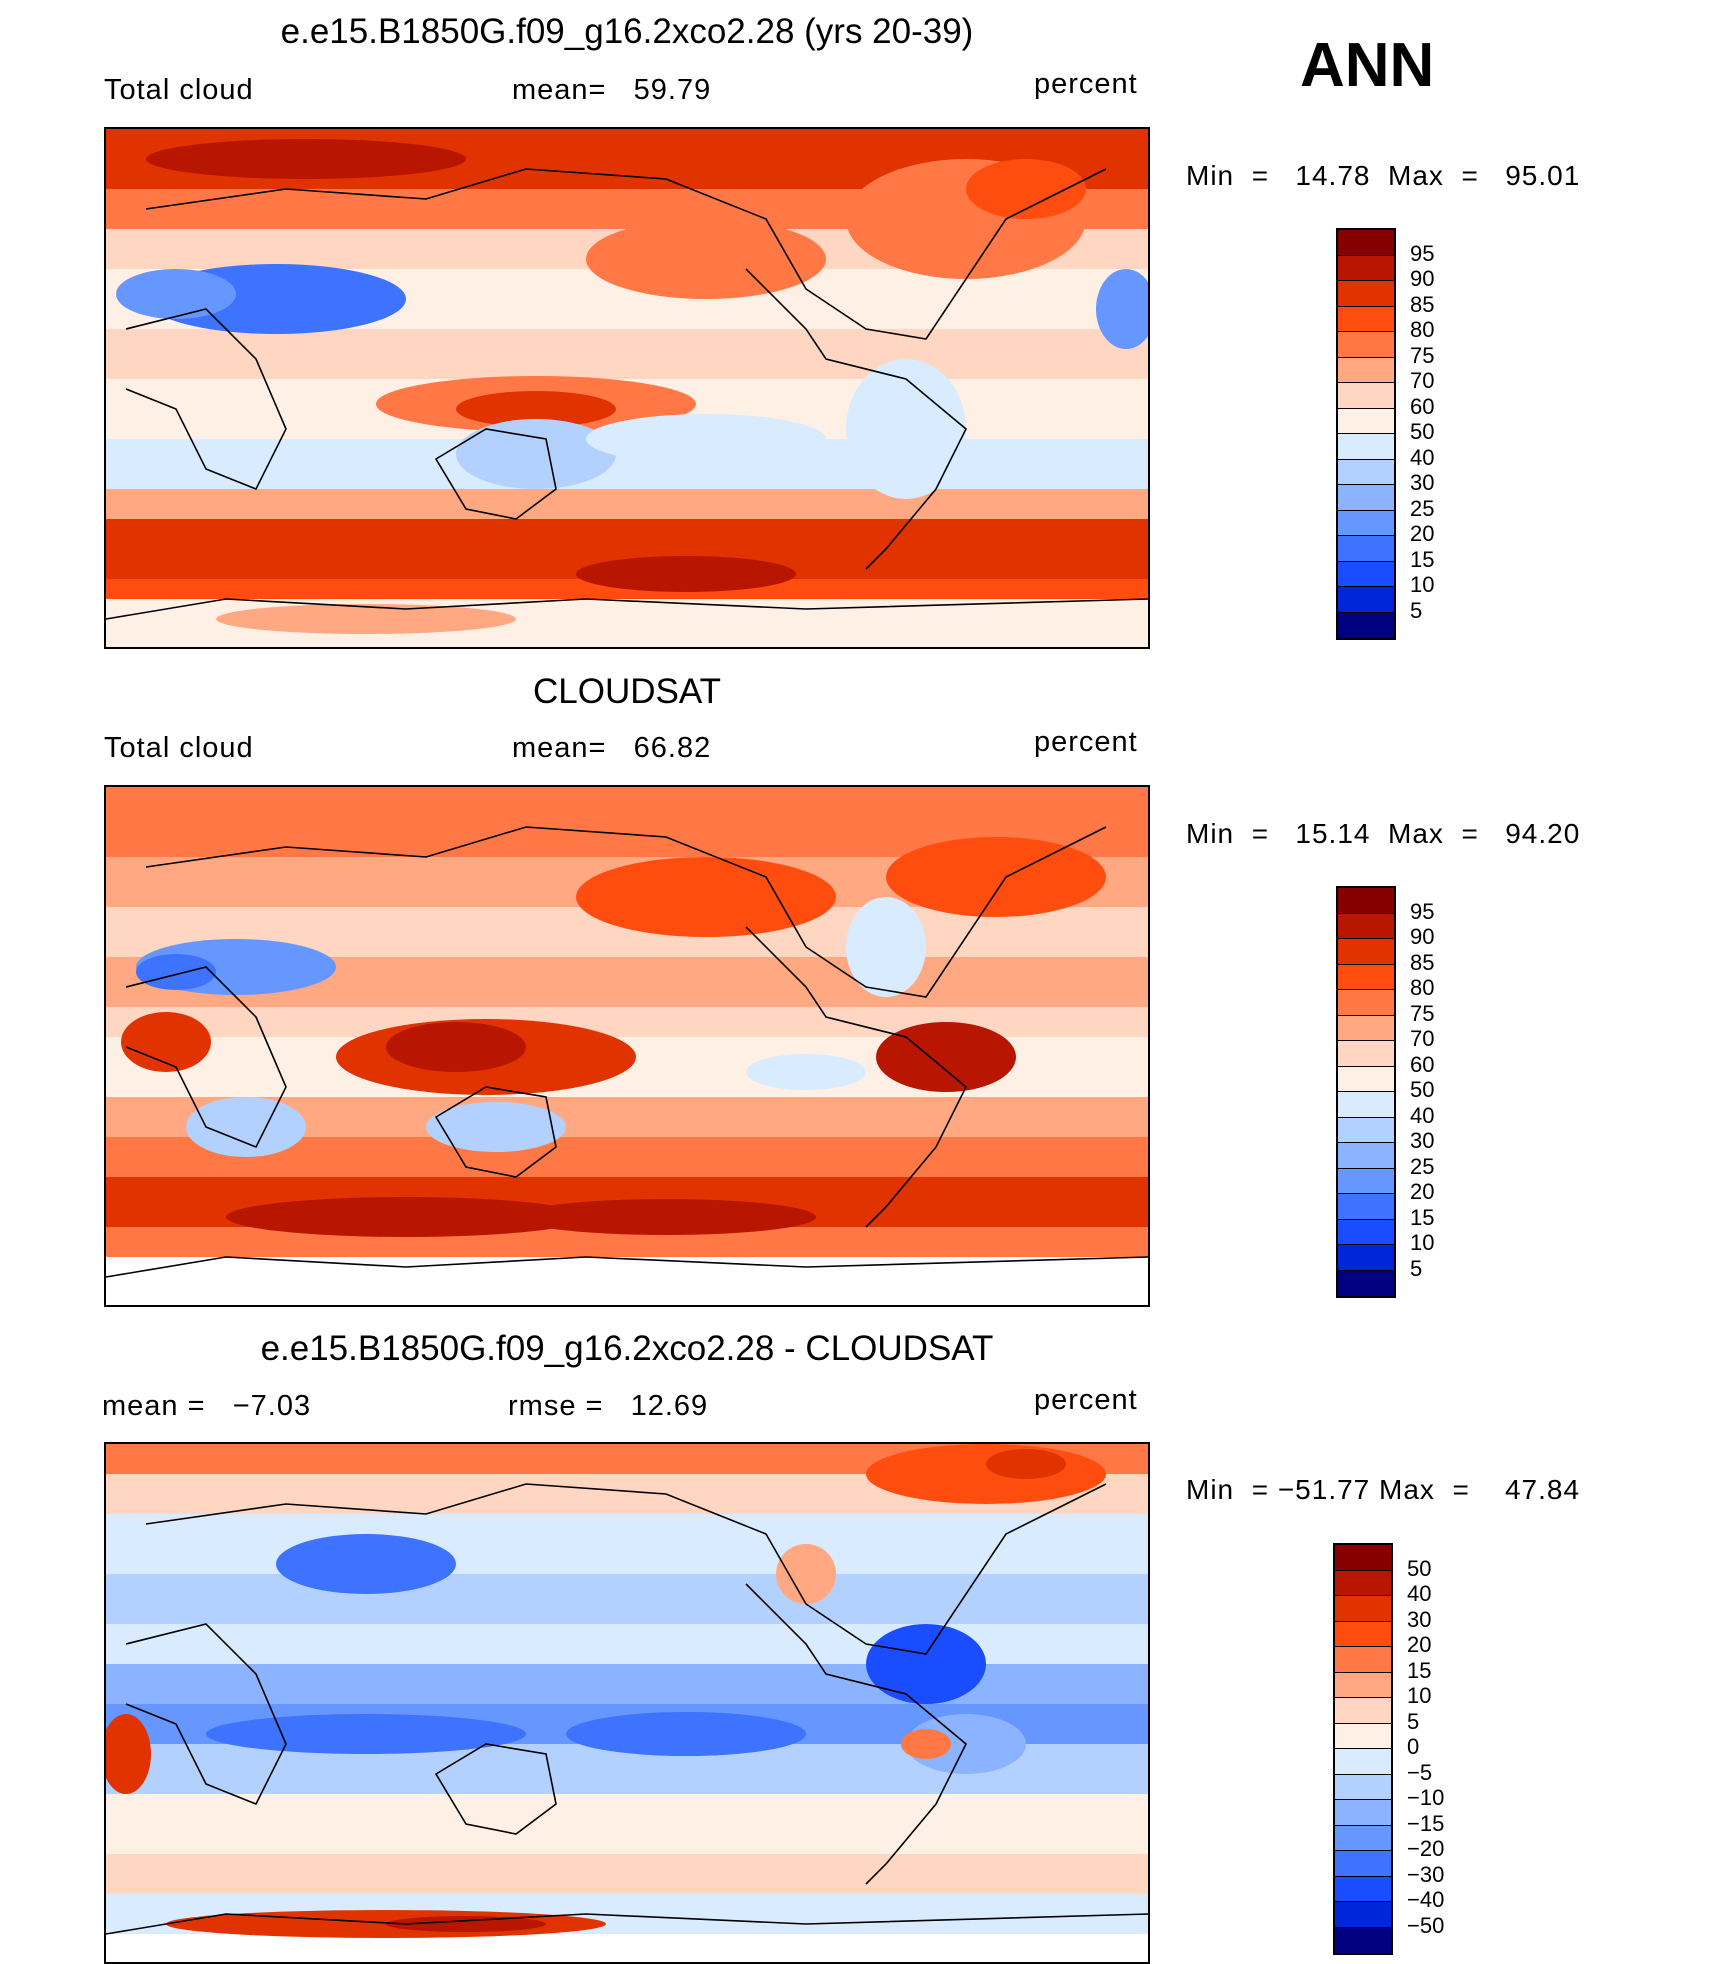 Image resolution: width=1710 pixels, height=1964 pixels. I want to click on panel3-units: percent, so click(1086, 1400).